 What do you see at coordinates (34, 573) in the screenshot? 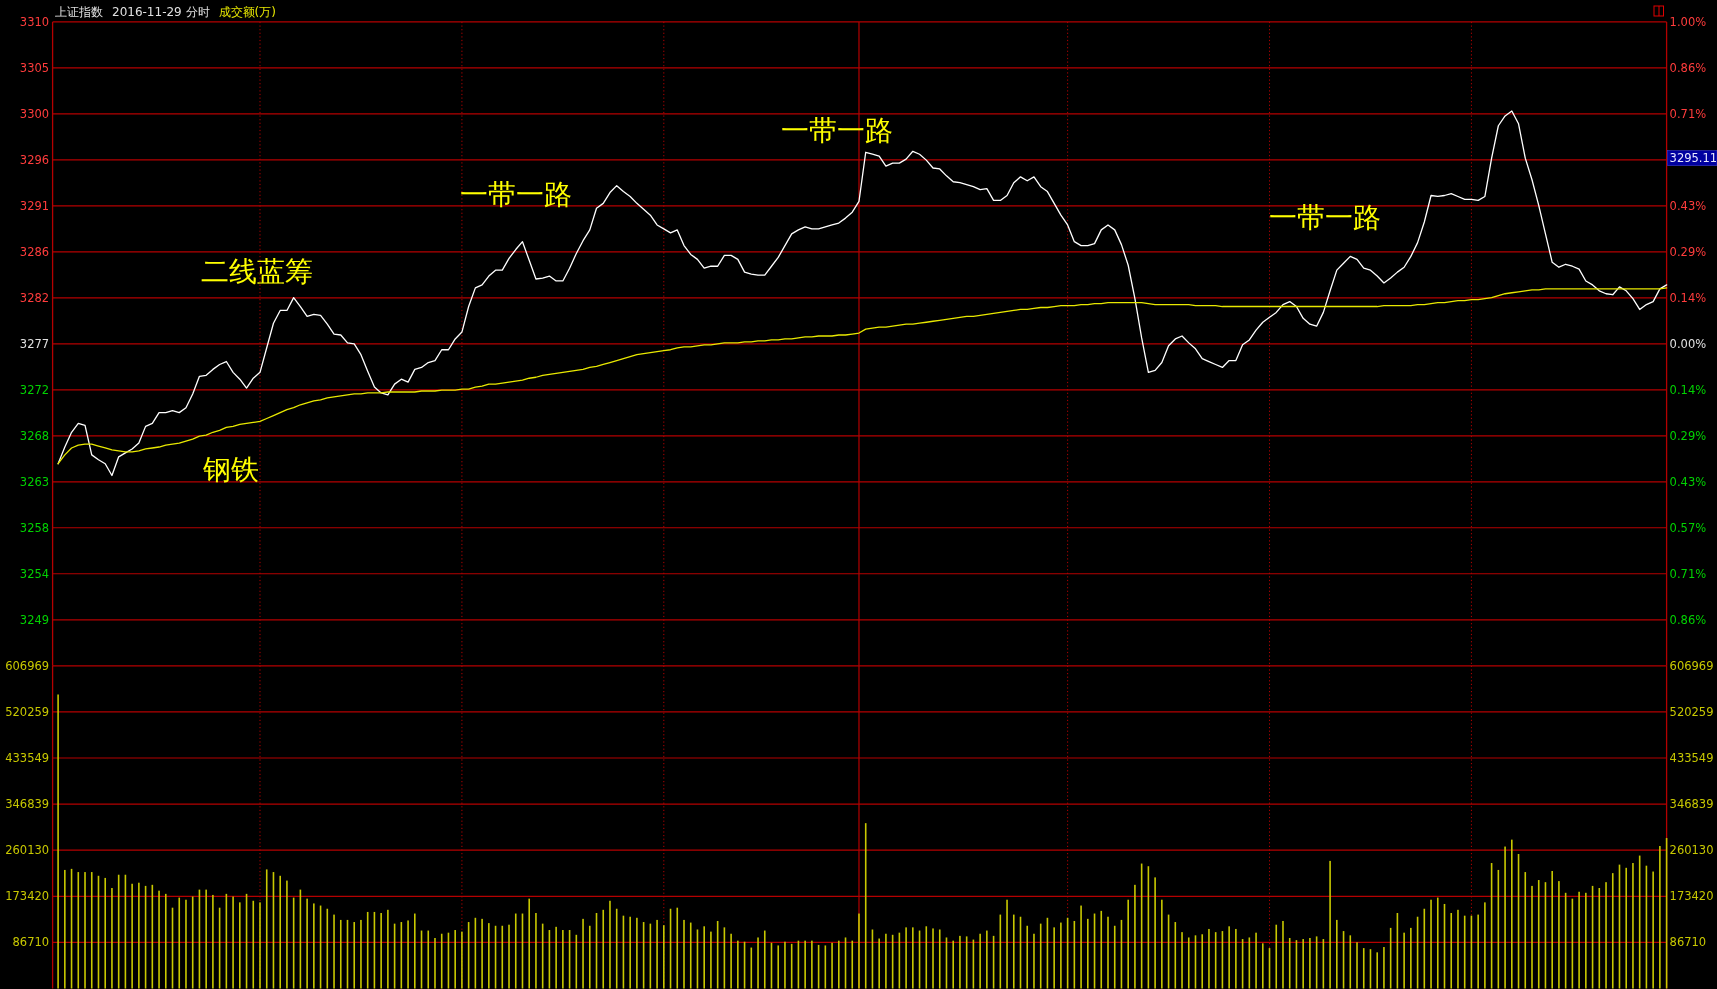
I see `y-tick-label: 3254` at bounding box center [34, 573].